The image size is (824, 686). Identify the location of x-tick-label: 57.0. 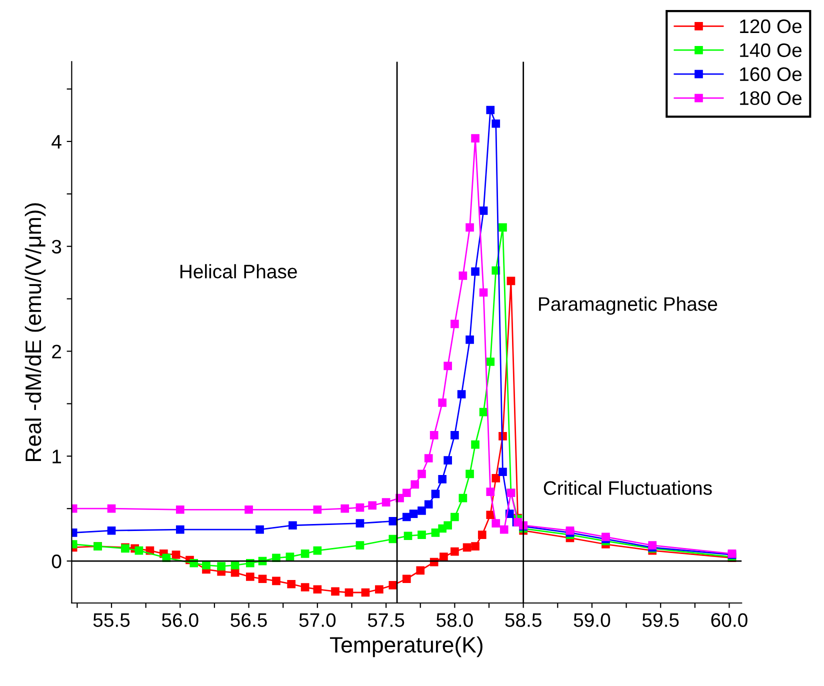
(317, 620).